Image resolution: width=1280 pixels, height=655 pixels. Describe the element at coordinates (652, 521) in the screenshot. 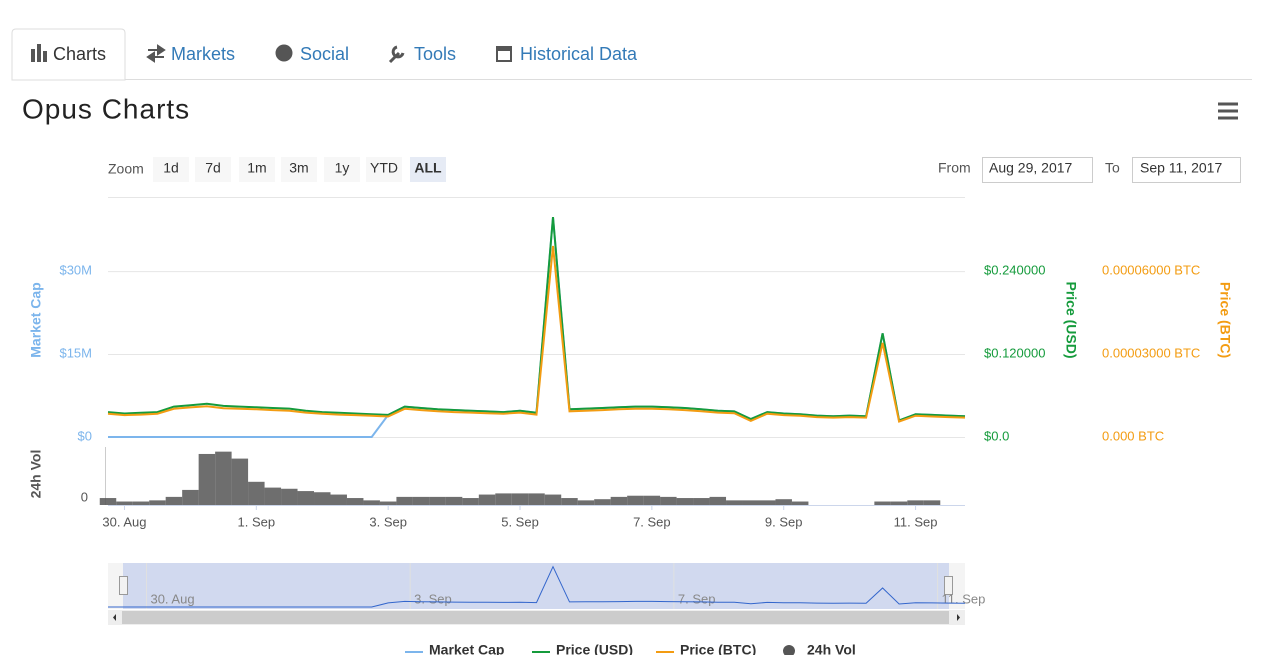

I see `x-tick-label: 7. Sep` at that location.